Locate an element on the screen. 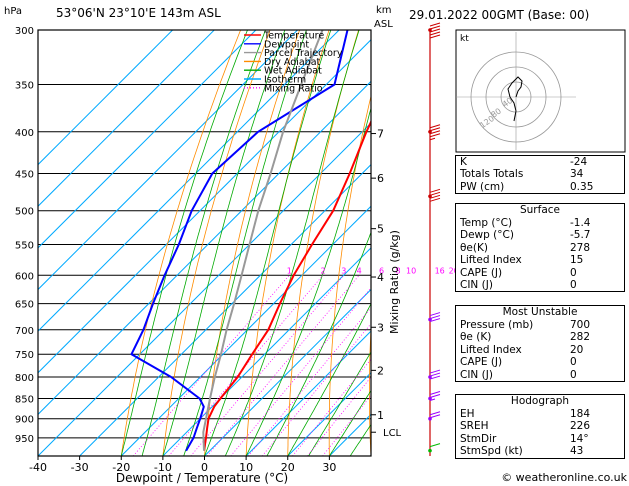 The width and height of the screenshot is (629, 486). km-tick-label: 7 is located at coordinates (380, 134).